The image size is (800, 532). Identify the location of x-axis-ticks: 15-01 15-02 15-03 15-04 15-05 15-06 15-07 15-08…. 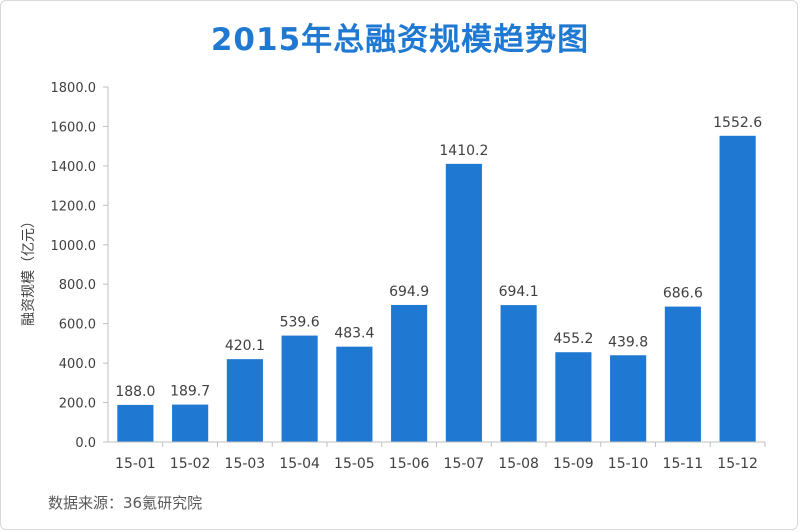
(440, 457).